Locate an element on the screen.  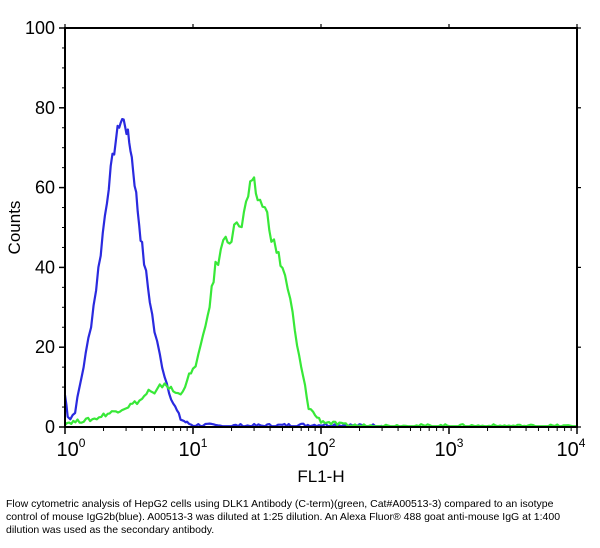
y-tick-label: 100 is located at coordinates (40, 28).